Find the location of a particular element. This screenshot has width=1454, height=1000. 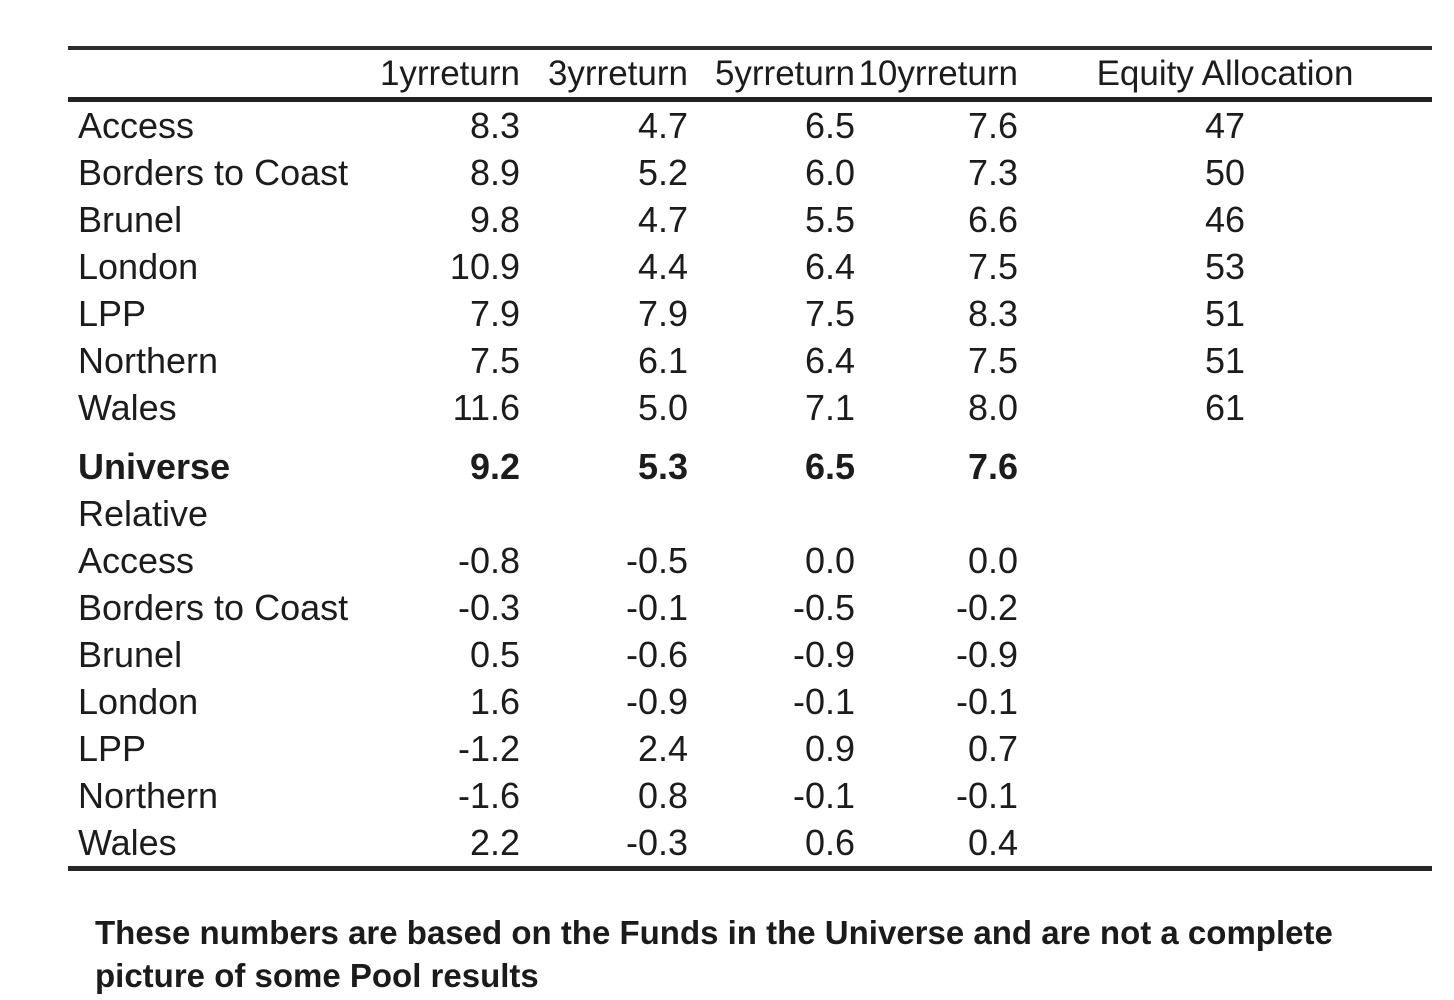

value-cell-5yr is located at coordinates (771, 513).